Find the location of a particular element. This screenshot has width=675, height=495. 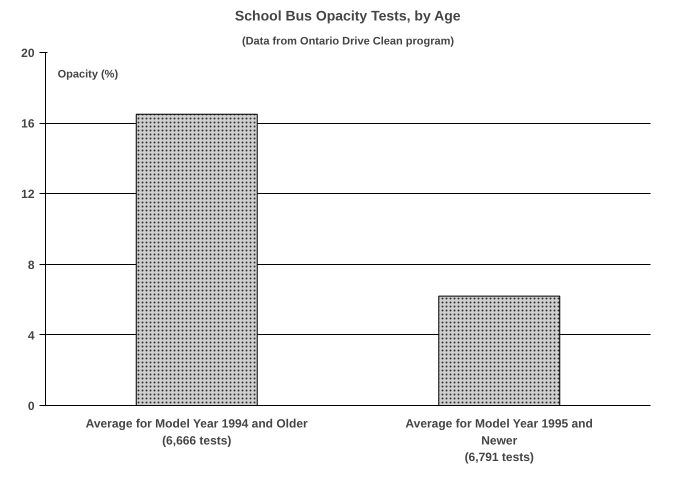

chart-title: School Bus Opacity Tests, by Age is located at coordinates (347, 16).